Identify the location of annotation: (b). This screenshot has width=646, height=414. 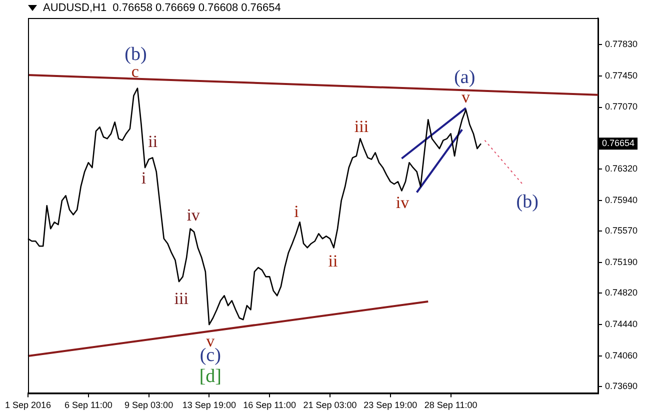
(527, 202).